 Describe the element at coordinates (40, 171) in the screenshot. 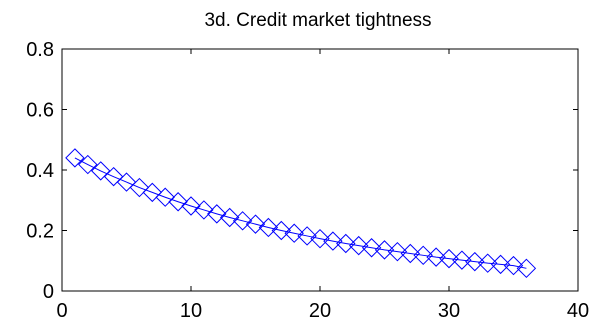

I see `y-tick-label: 0.4` at that location.